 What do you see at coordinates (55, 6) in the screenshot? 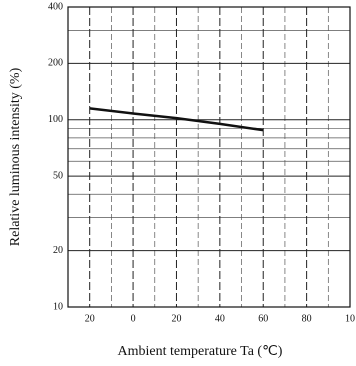
I see `y-tick-label: 400` at bounding box center [55, 6].